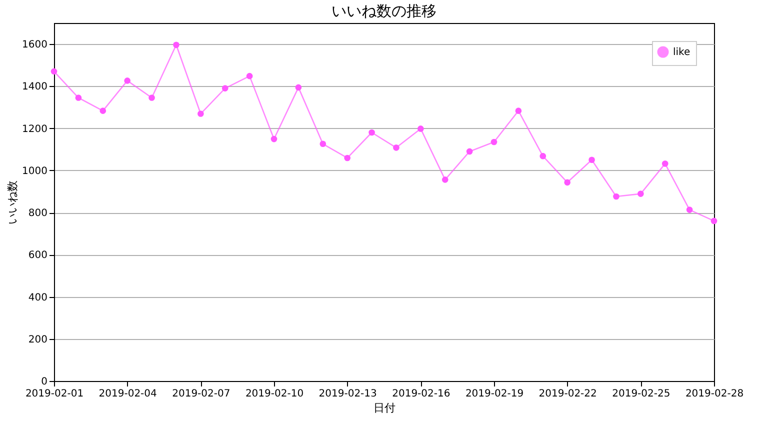  Describe the element at coordinates (421, 394) in the screenshot. I see `x-tick-label: 2019-02-16` at that location.